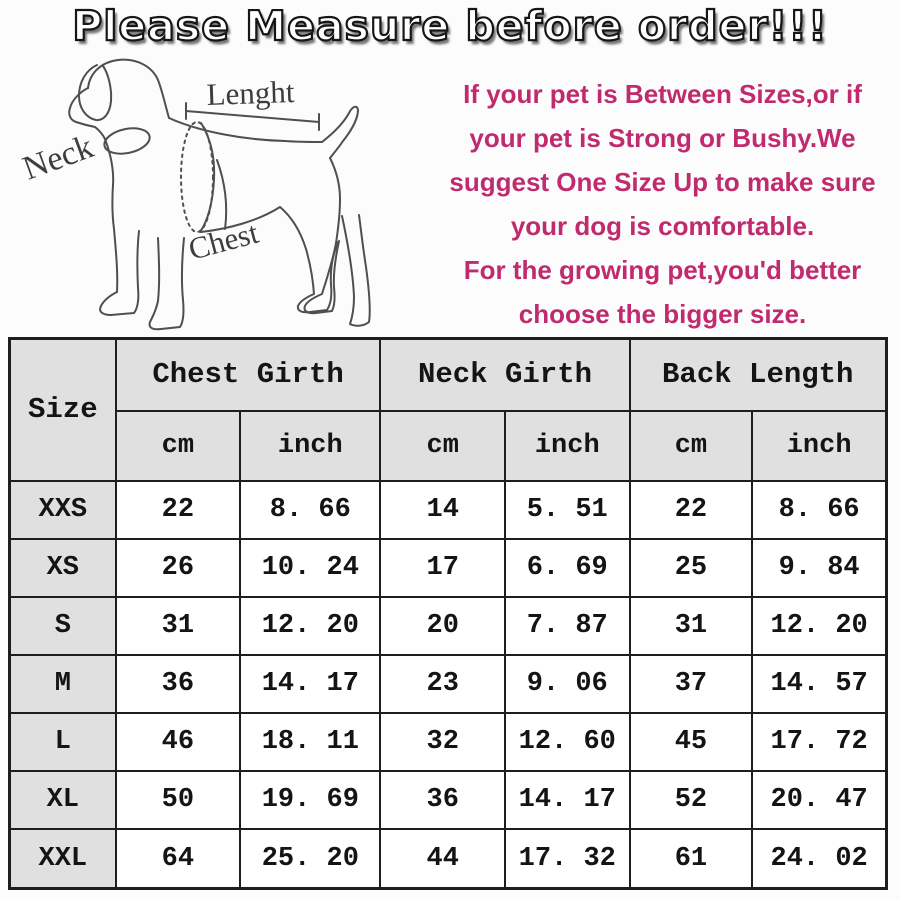 The height and width of the screenshot is (900, 900). Describe the element at coordinates (166, 284) in the screenshot. I see `dog-front-leg-far-outline` at that location.